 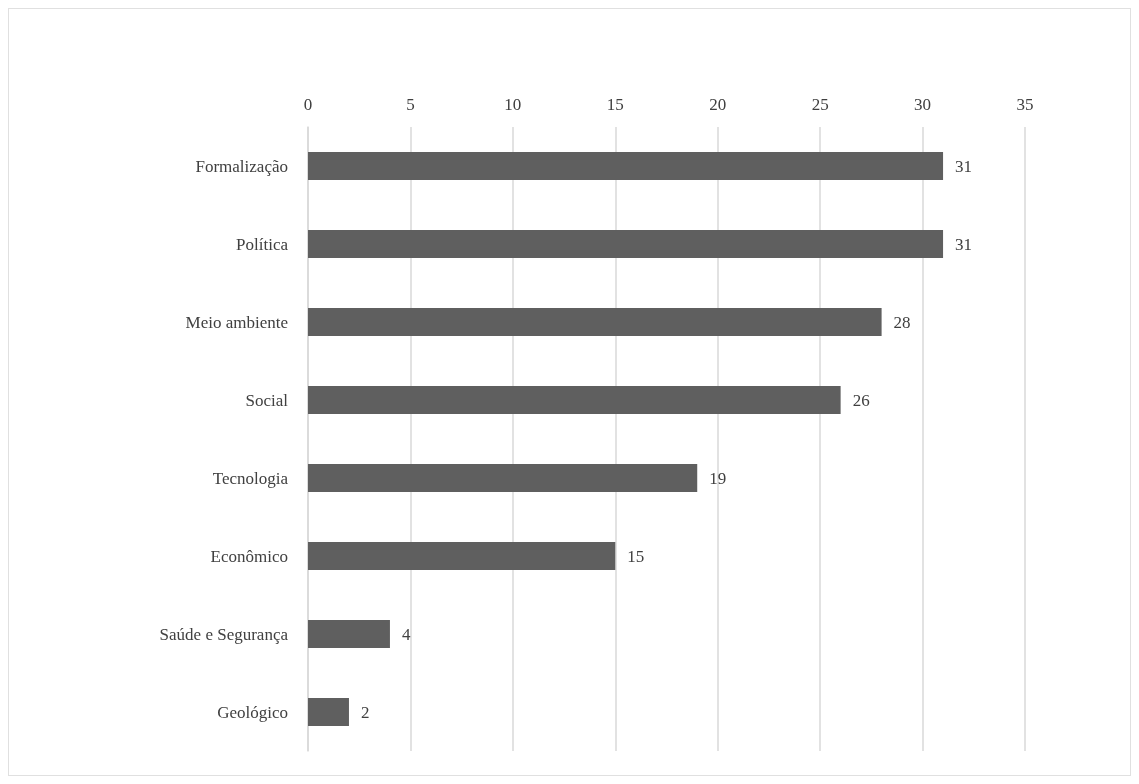 I want to click on y-tick-label: Meio ambiente, so click(x=236, y=322).